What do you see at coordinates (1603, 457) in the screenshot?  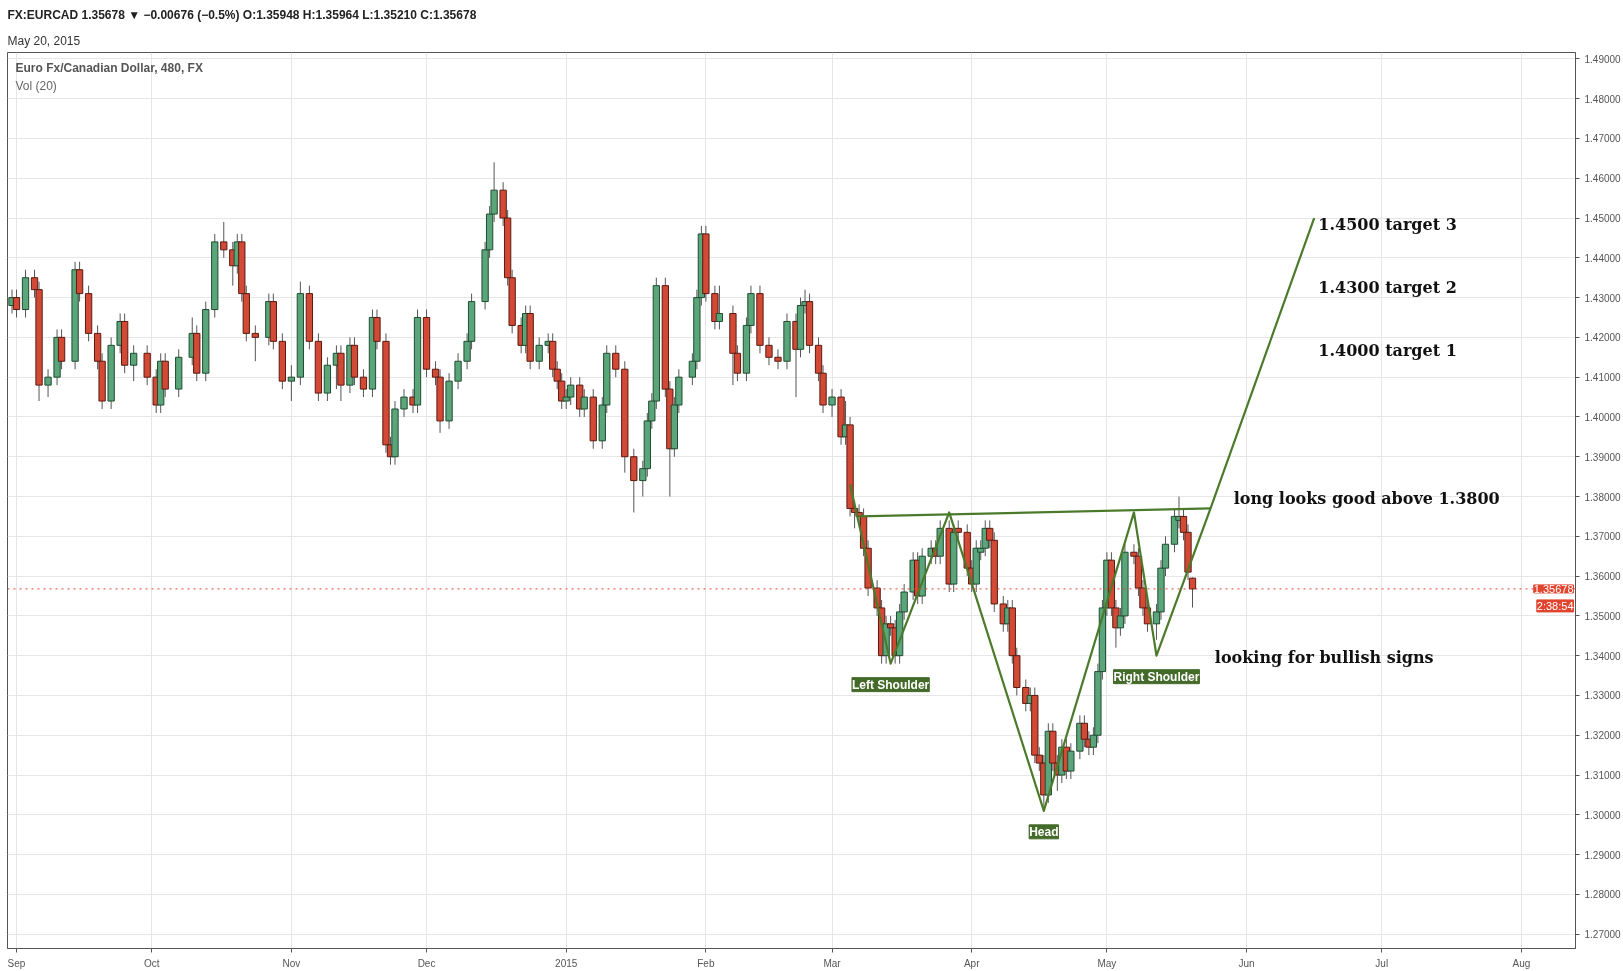 I see `y-tick-label: 1.39000` at bounding box center [1603, 457].